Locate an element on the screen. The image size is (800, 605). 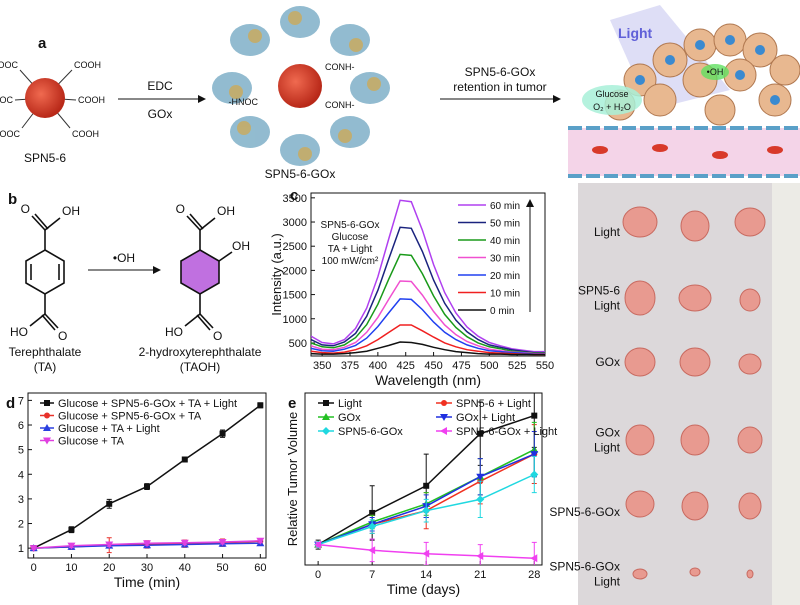
row-label: SPN5-6-GOx is located at coordinates (584, 567).